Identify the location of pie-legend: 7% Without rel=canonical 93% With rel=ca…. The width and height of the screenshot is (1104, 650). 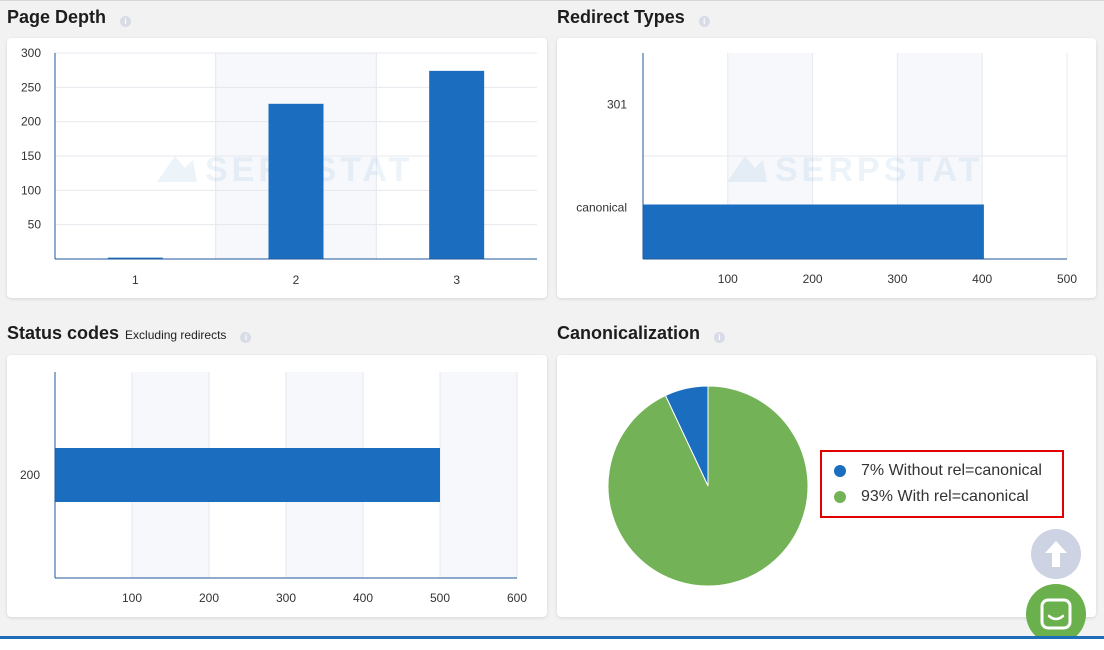
(942, 484).